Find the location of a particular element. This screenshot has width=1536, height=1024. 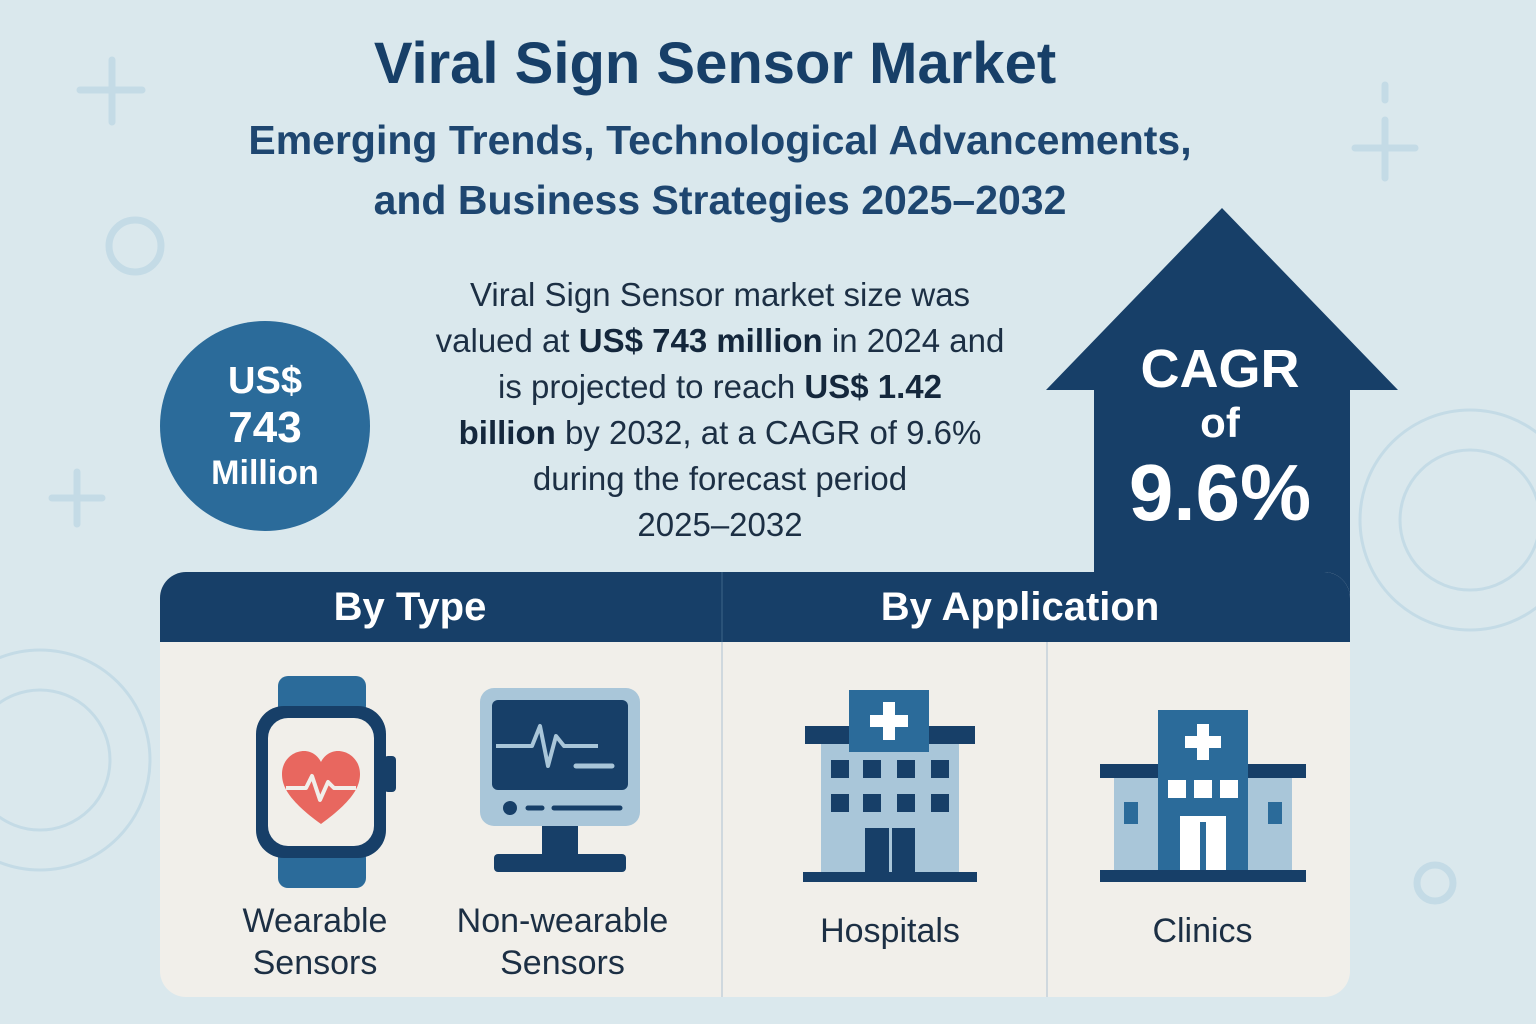

application-item-hospitals: Hospitals is located at coordinates (890, 931).